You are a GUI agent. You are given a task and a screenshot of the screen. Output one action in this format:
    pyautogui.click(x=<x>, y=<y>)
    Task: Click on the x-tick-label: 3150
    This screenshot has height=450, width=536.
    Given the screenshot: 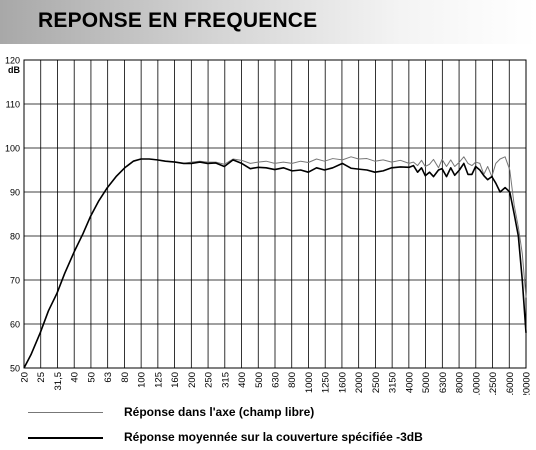 What is the action you would take?
    pyautogui.click(x=393, y=382)
    